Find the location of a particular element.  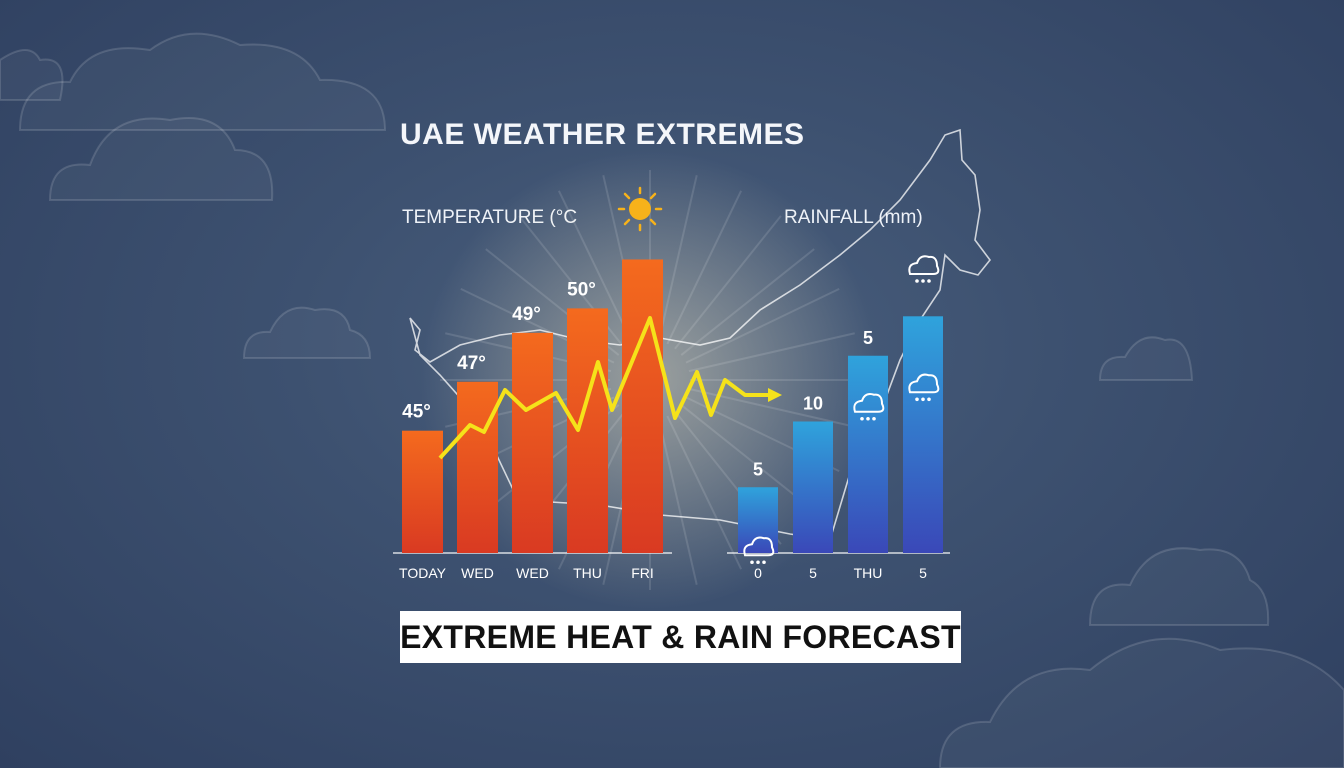

storm-cloud-icon is located at coordinates (924, 269).